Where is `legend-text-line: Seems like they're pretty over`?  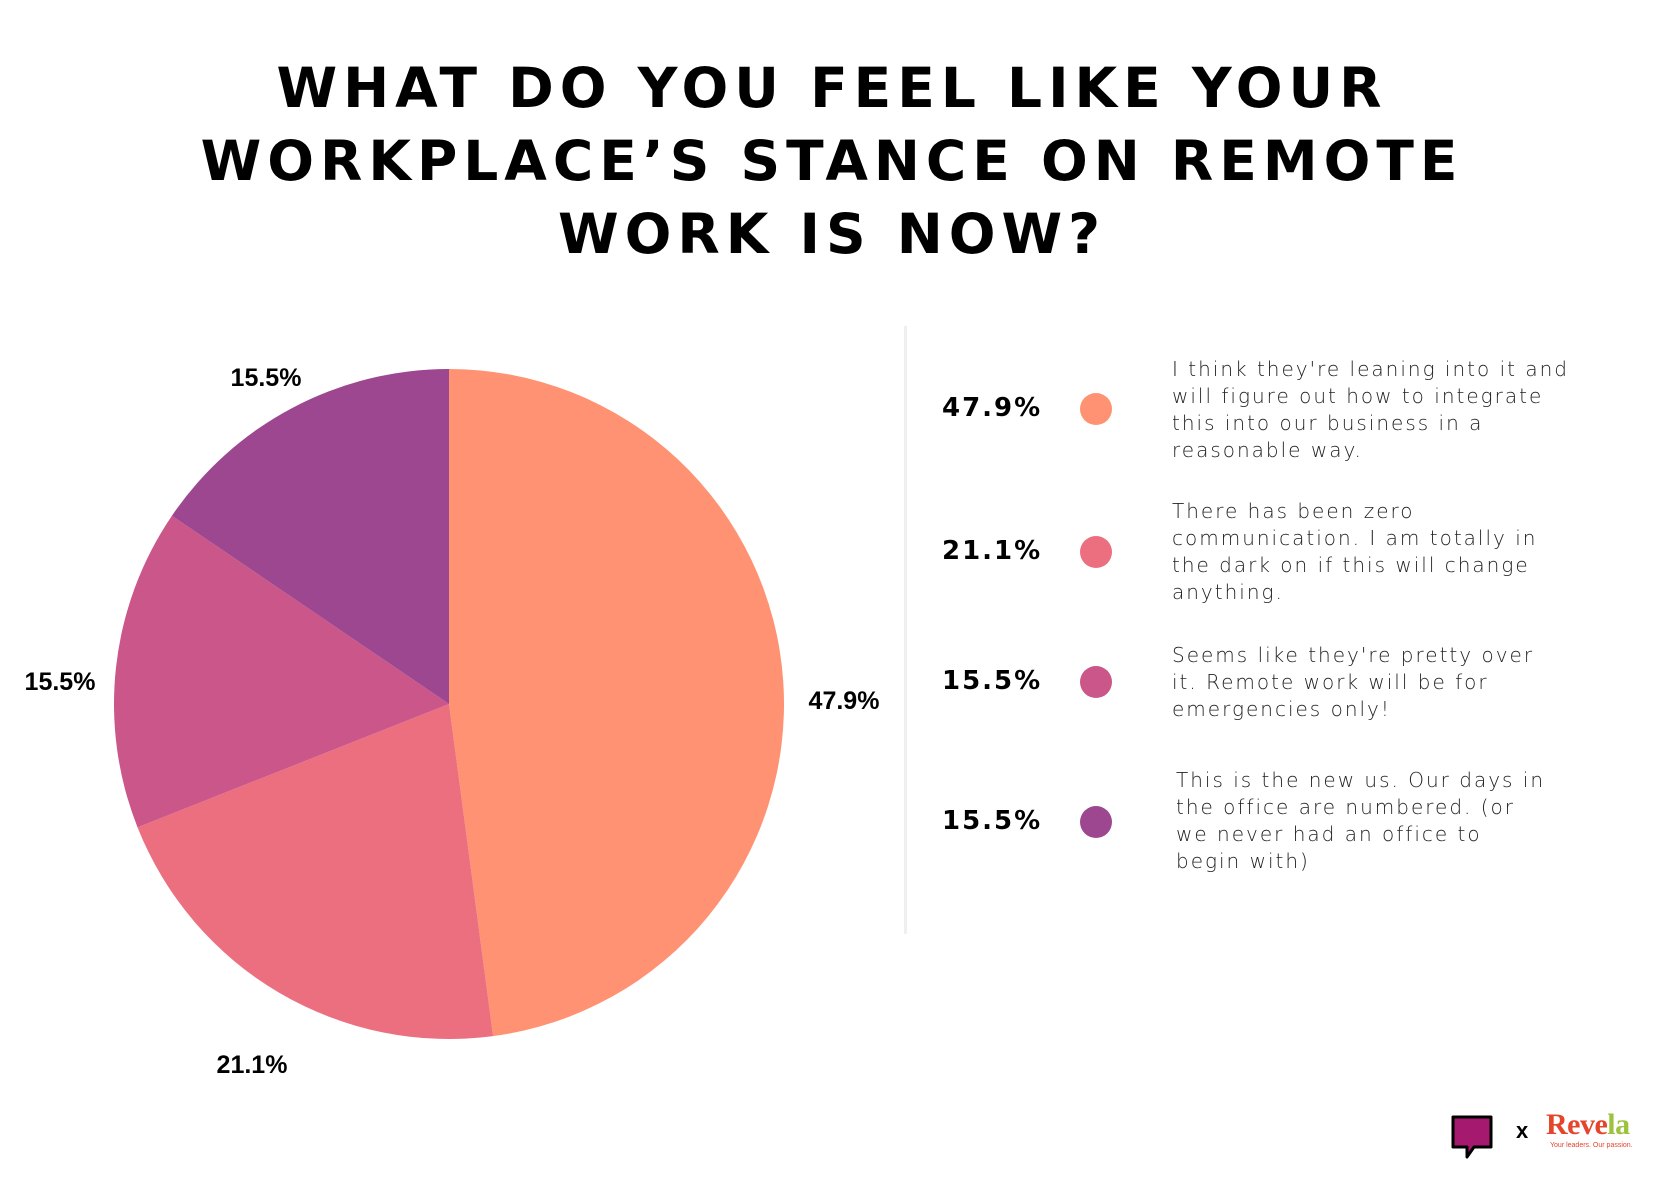 legend-text-line: Seems like they're pretty over is located at coordinates (1353, 655).